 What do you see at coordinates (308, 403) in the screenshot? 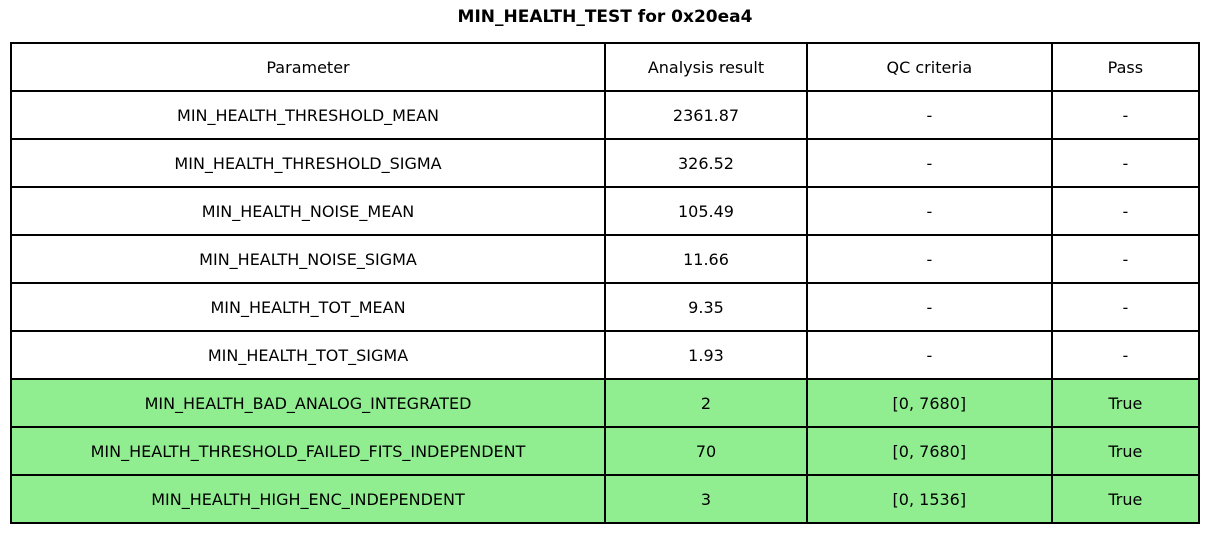
I see `parameter-cell: MIN_HEALTH_BAD_ANALOG_INTEGRATED` at bounding box center [308, 403].